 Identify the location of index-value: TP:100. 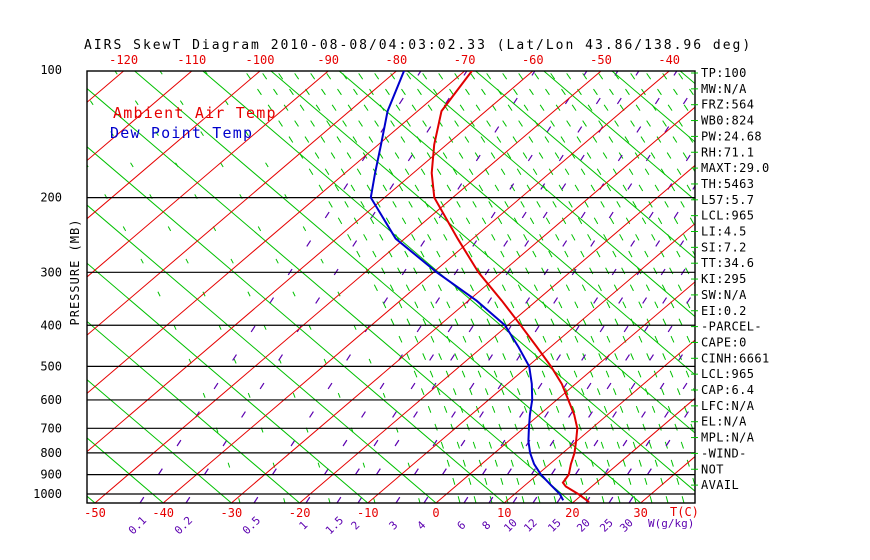
(724, 73).